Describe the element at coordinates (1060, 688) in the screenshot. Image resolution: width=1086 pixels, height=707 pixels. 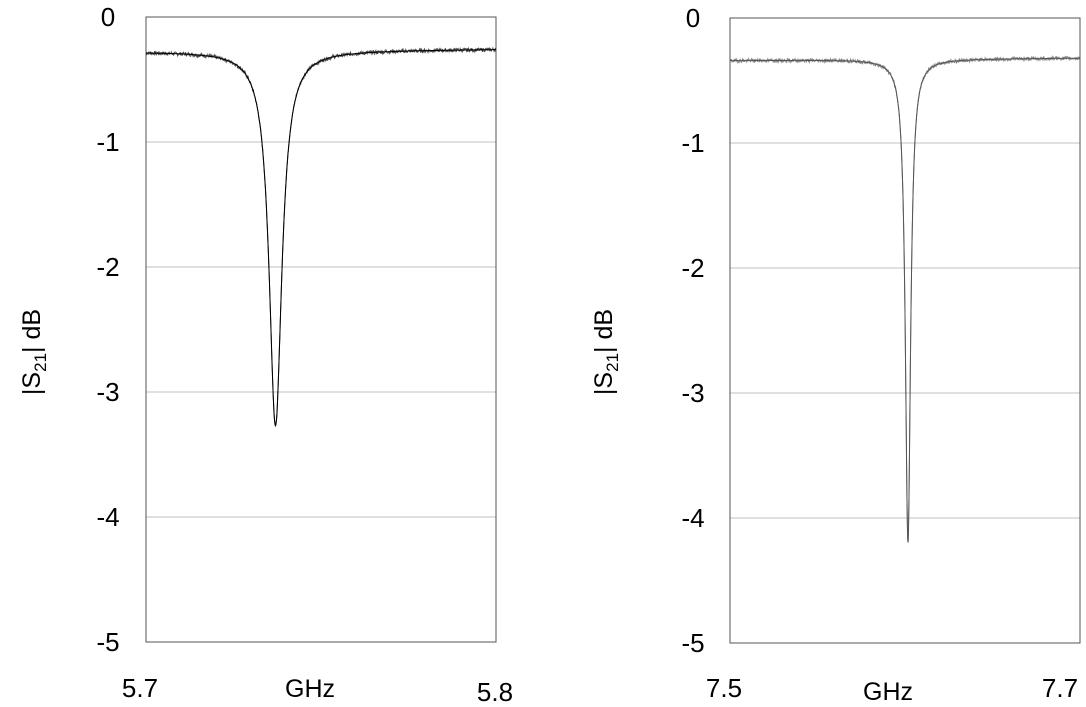
I see `x-tick-label-max: 7.7` at that location.